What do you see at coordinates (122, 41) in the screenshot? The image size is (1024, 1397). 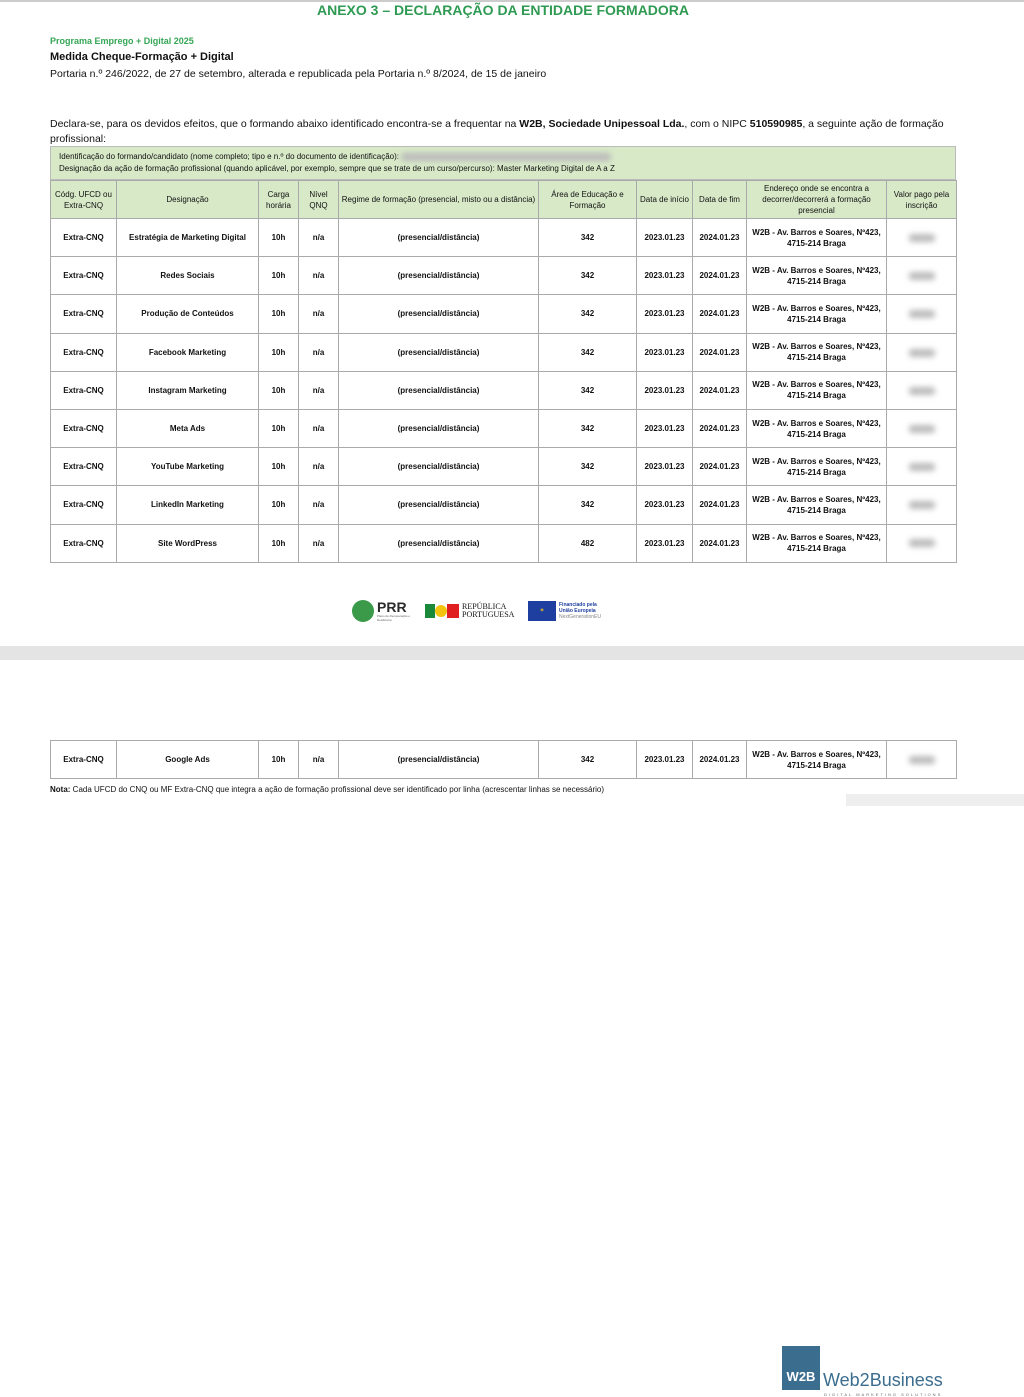 I see `program-name: Programa Emprego + Digital 2025` at bounding box center [122, 41].